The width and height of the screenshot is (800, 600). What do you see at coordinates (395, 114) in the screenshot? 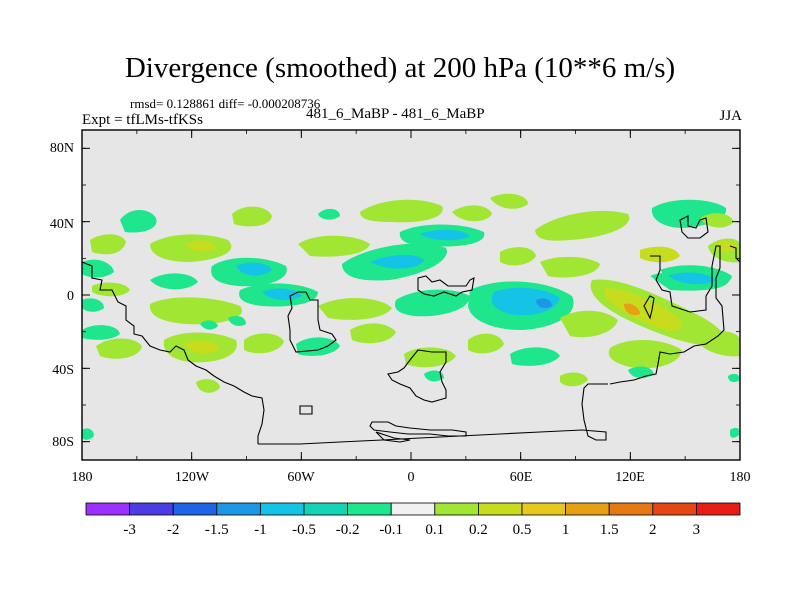
I see `run-comparison-label: 481_6_MaBP - 481_6_MaBP` at bounding box center [395, 114].